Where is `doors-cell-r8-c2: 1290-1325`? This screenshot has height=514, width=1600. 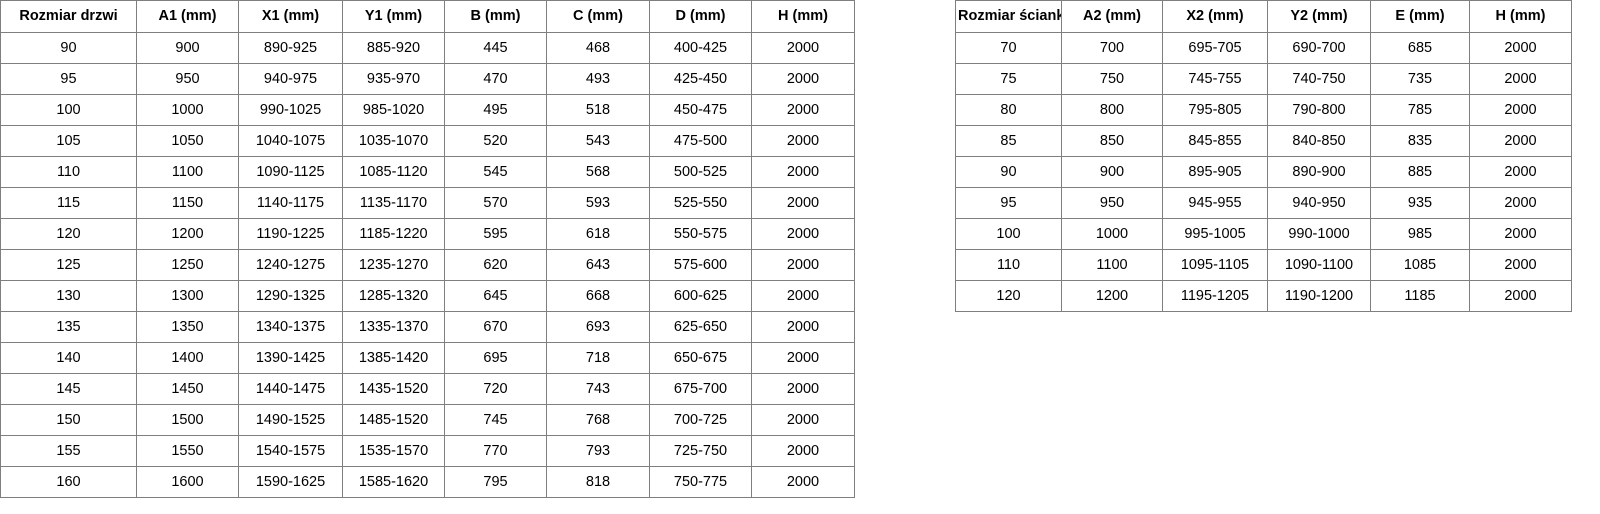 doors-cell-r8-c2: 1290-1325 is located at coordinates (290, 296).